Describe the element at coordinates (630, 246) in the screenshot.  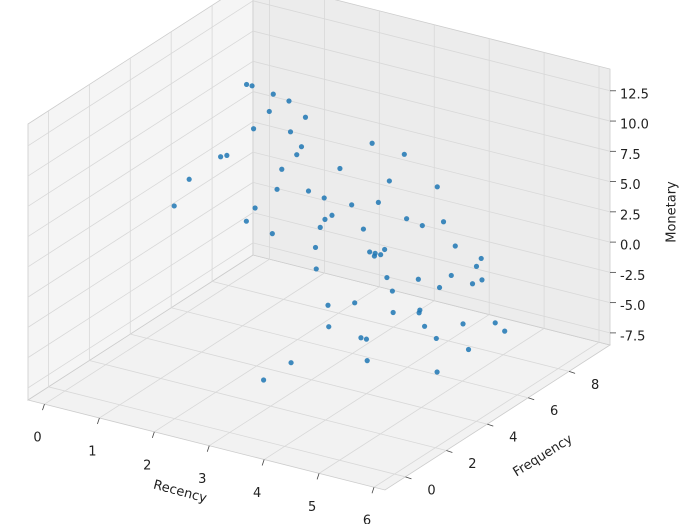
I see `z-tick-label: 0.0` at that location.